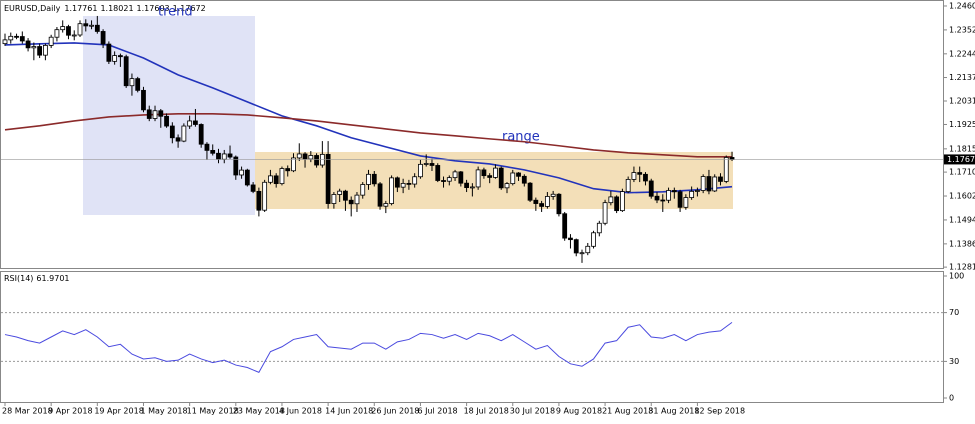  Describe the element at coordinates (962, 124) in the screenshot. I see `y-tick-label: 1.19250` at that location.